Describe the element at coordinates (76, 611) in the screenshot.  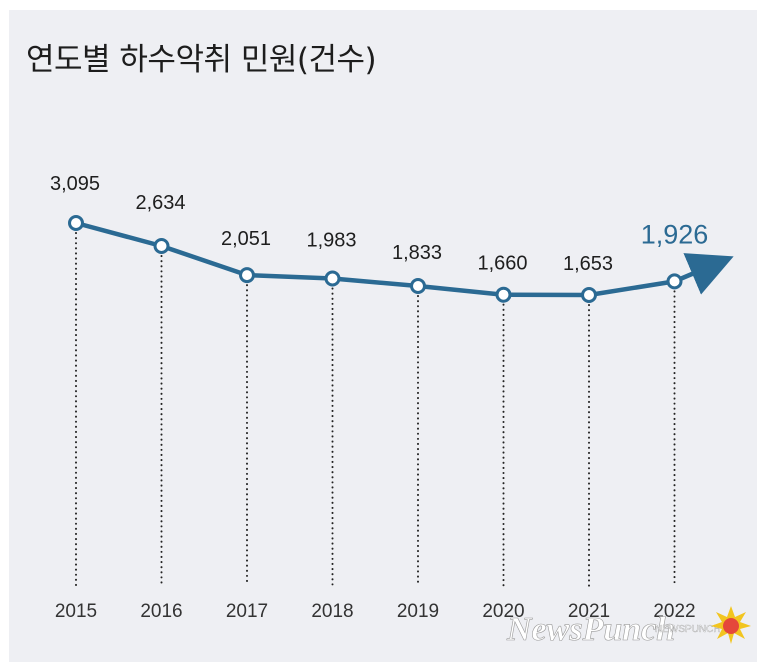
I see `x-tick-label-2015: 2015` at that location.